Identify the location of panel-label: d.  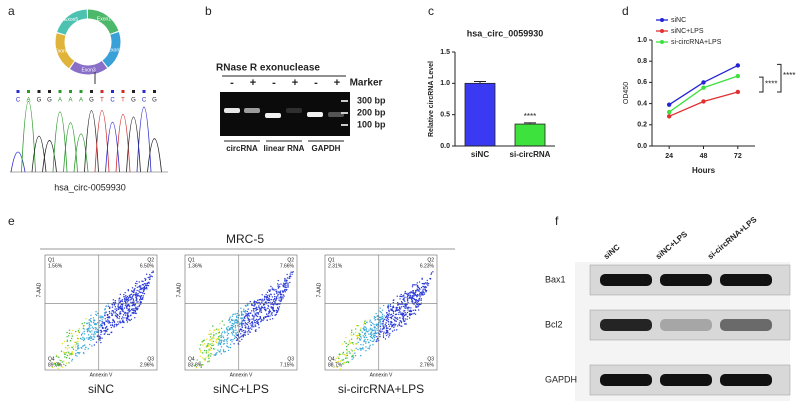
(625, 11).